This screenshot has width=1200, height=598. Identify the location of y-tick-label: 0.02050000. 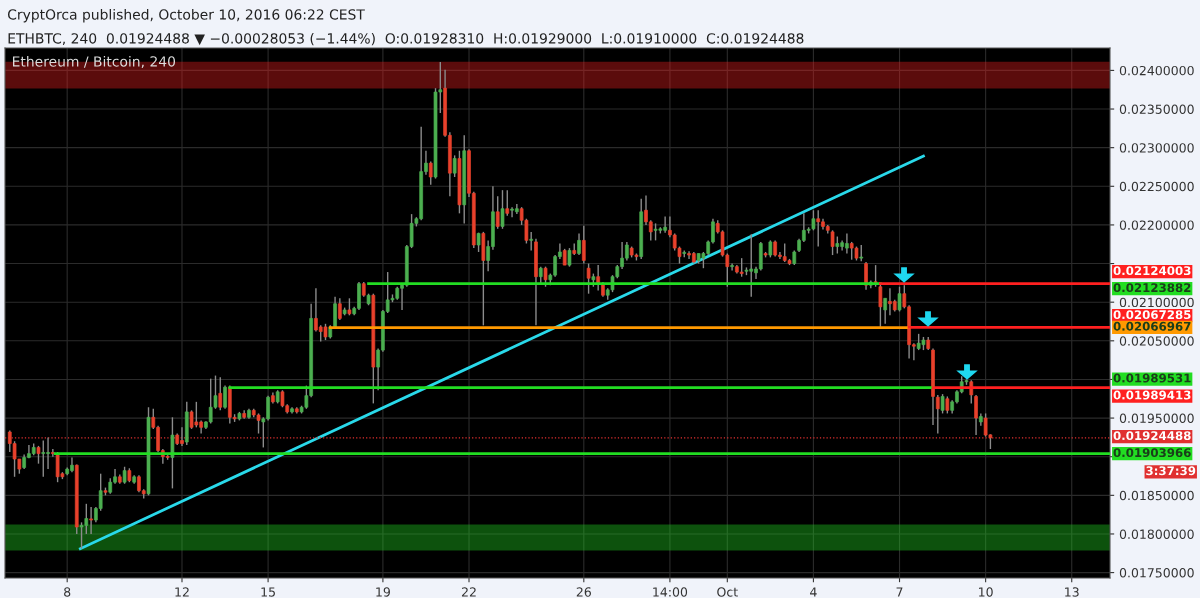
(1156, 341).